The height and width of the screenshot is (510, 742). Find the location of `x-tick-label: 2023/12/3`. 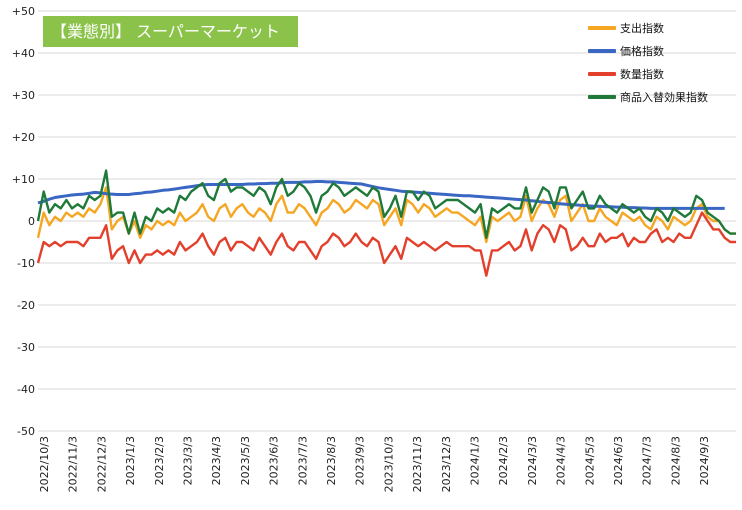

x-tick-label: 2023/12/3 is located at coordinates (446, 464).